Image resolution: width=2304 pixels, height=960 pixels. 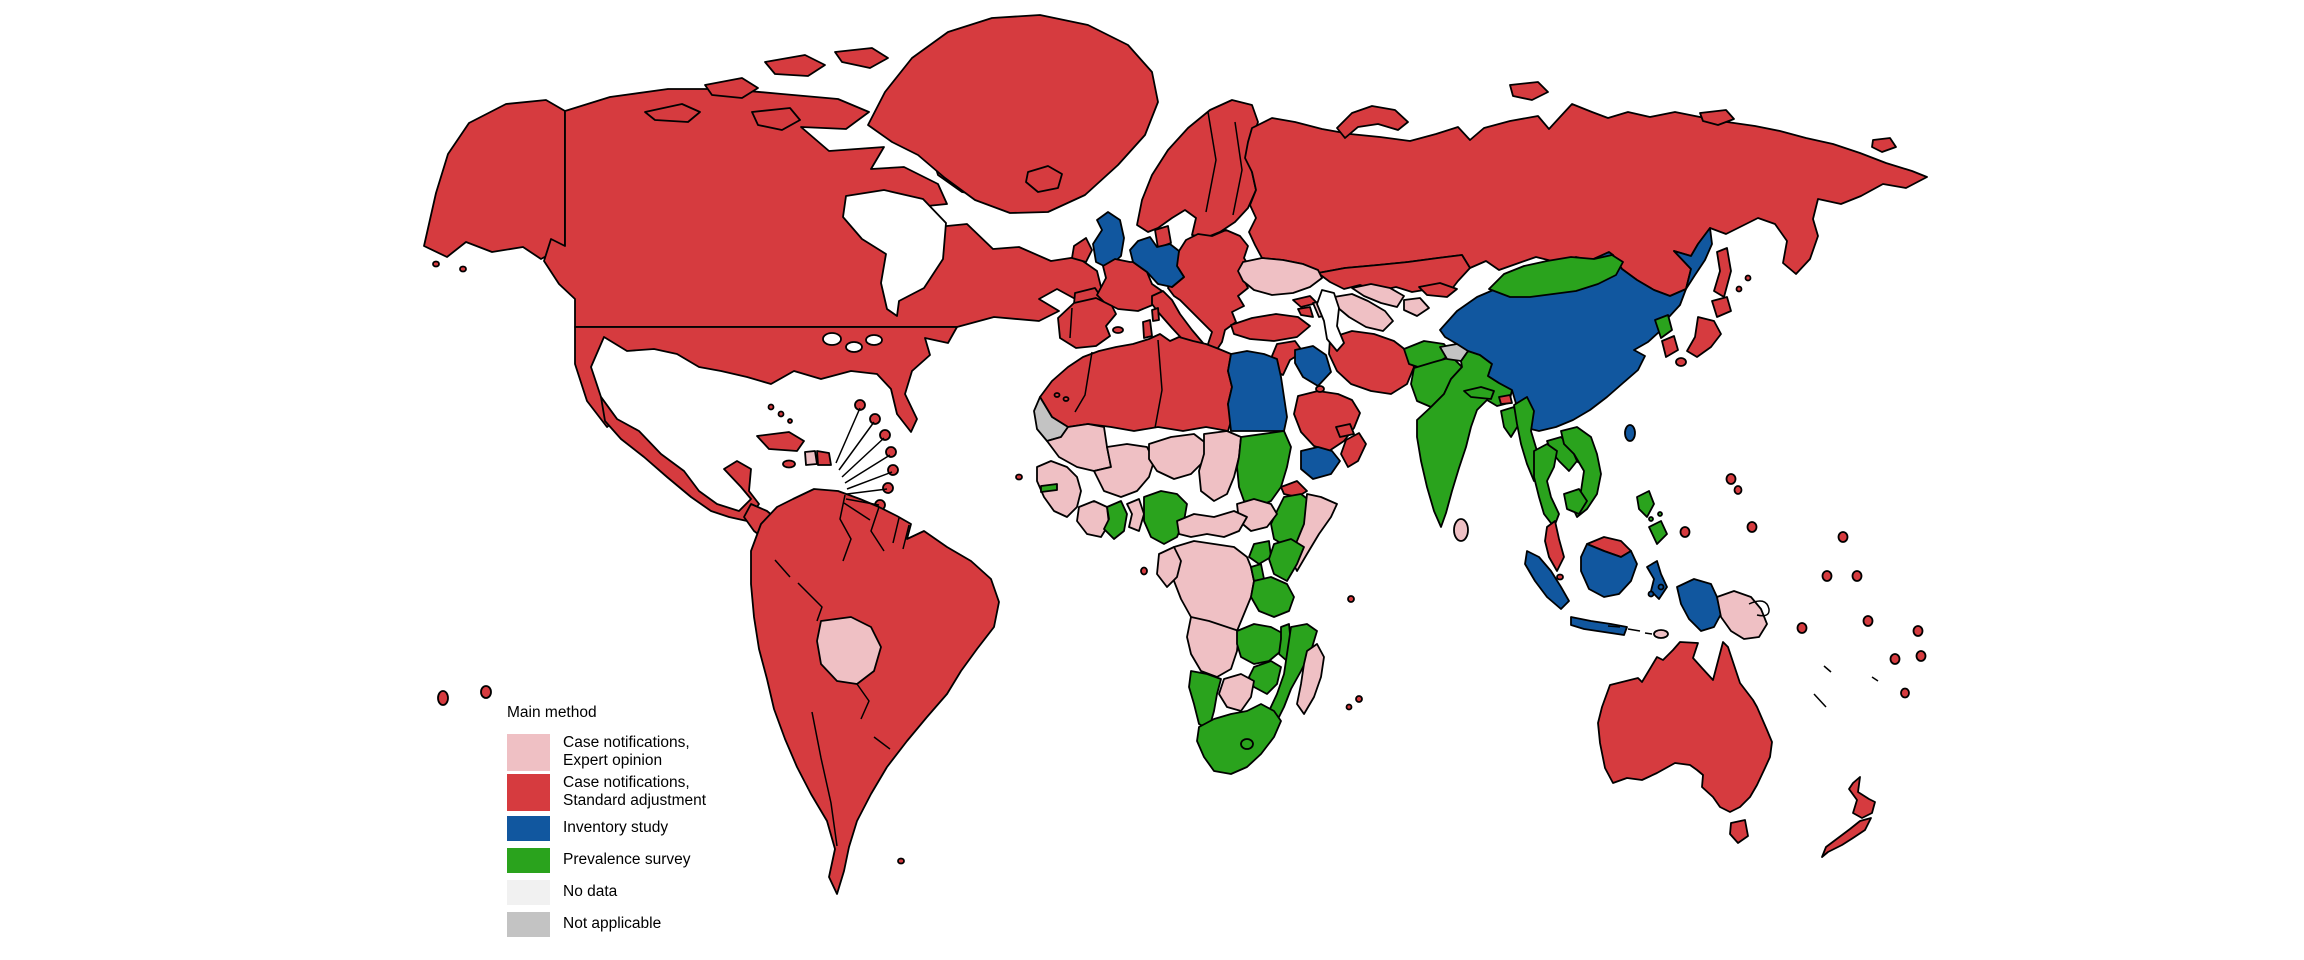 I want to click on region-malaysia-peninsular, so click(x=1554, y=546).